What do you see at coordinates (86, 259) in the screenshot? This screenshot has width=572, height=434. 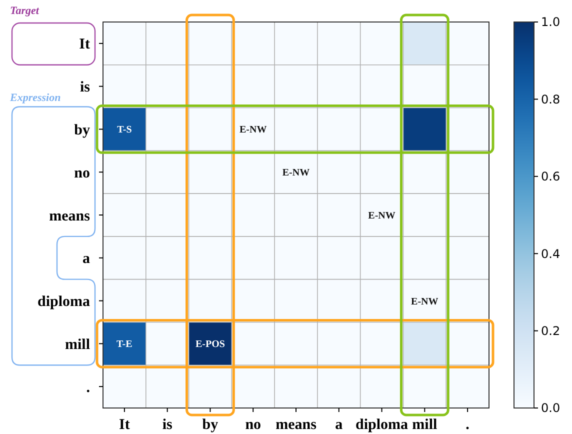 I see `y-tick-label: a` at bounding box center [86, 259].